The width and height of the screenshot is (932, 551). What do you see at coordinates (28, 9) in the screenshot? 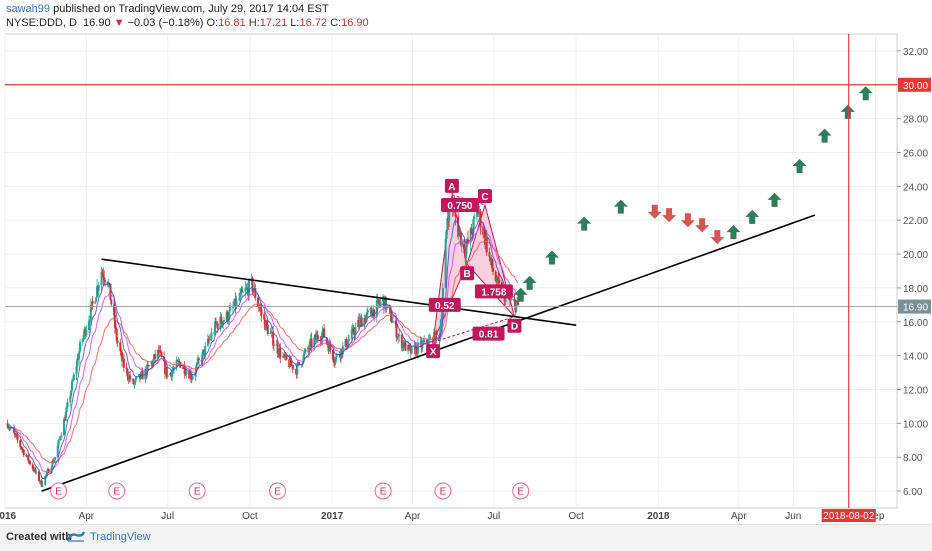
I see `author-link: sawah99` at bounding box center [28, 9].